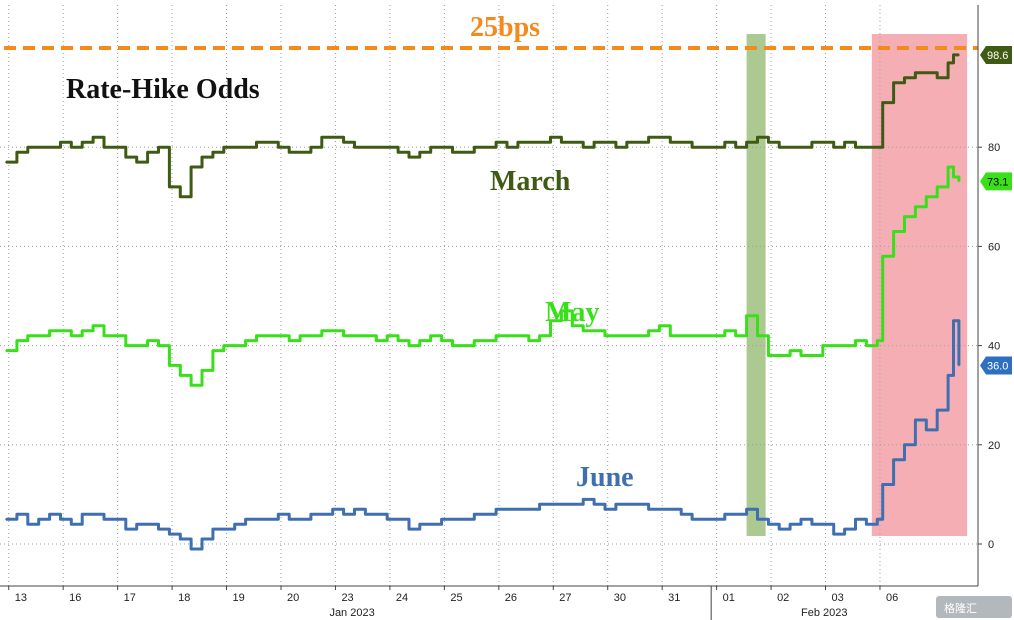 Image resolution: width=1014 pixels, height=620 pixels. What do you see at coordinates (293, 598) in the screenshot?
I see `x-tick-label: 20` at bounding box center [293, 598].